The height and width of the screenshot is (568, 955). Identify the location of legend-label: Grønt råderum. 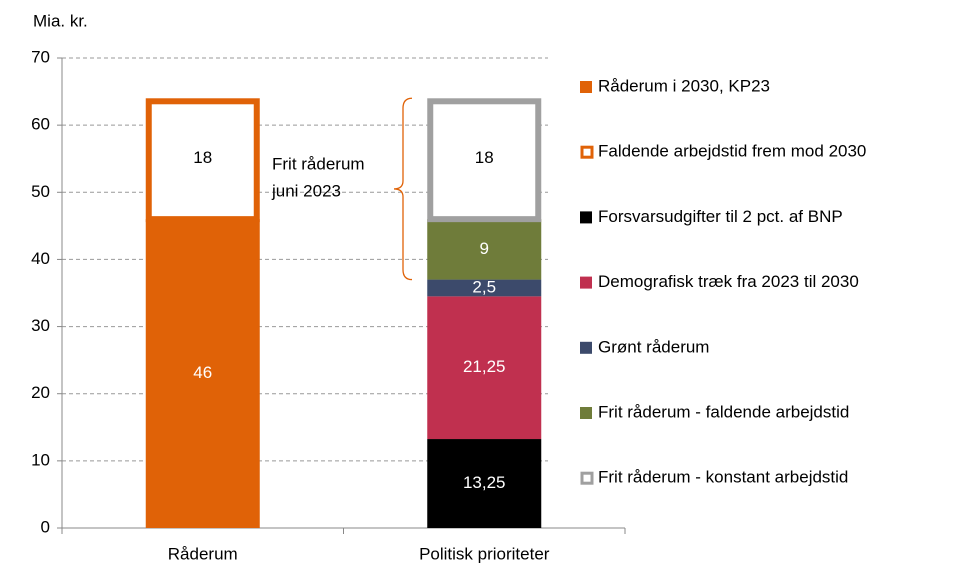
(653, 346).